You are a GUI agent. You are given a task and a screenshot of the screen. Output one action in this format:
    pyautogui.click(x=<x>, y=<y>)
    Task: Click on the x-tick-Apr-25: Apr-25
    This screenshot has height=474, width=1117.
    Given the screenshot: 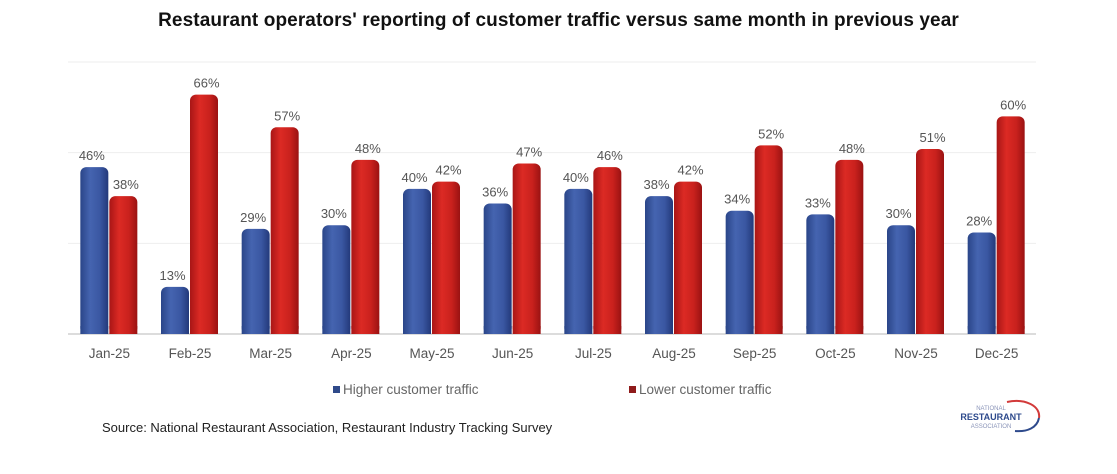 What is the action you would take?
    pyautogui.click(x=351, y=353)
    